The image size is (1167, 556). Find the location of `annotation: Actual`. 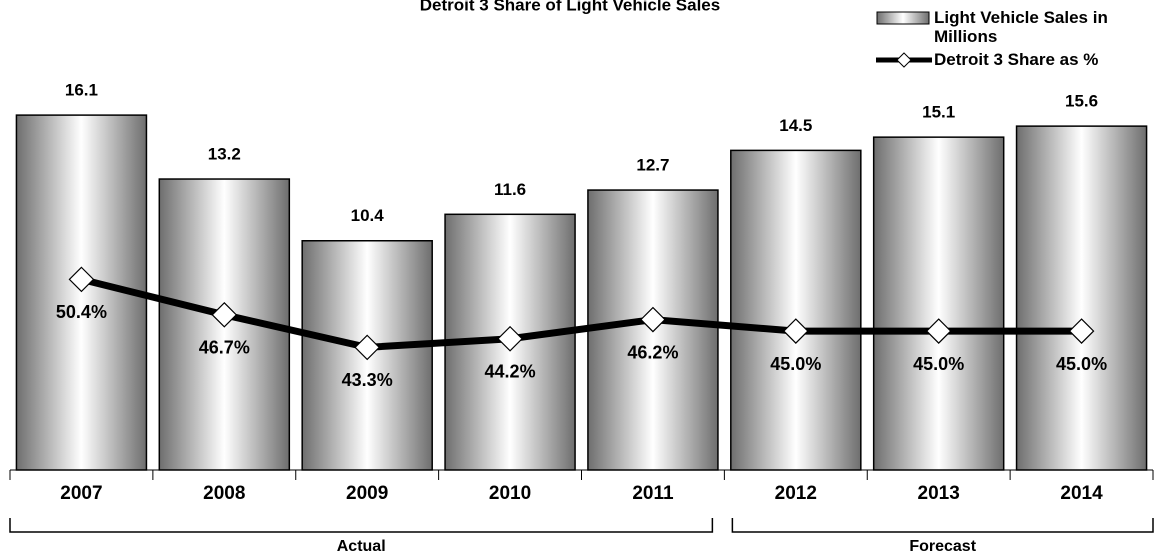

annotation: Actual is located at coordinates (361, 546).